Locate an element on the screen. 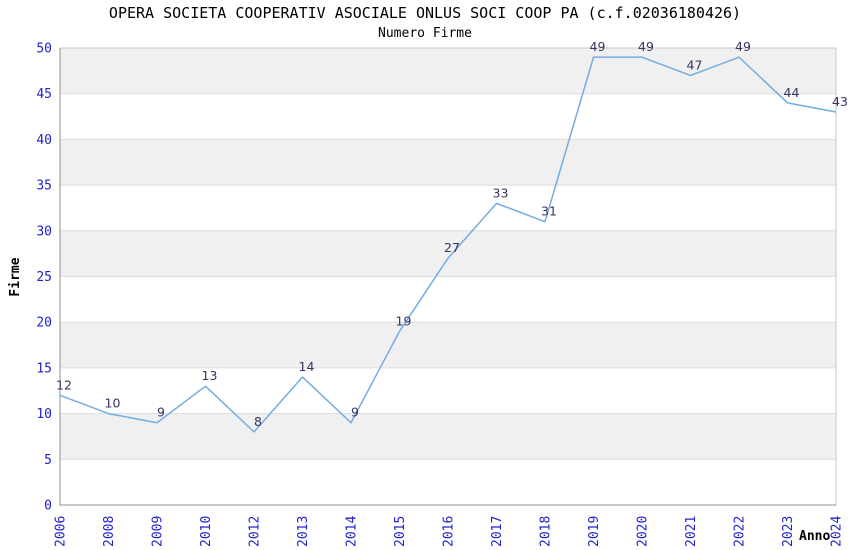  y-axis-title: Firme is located at coordinates (15, 277).